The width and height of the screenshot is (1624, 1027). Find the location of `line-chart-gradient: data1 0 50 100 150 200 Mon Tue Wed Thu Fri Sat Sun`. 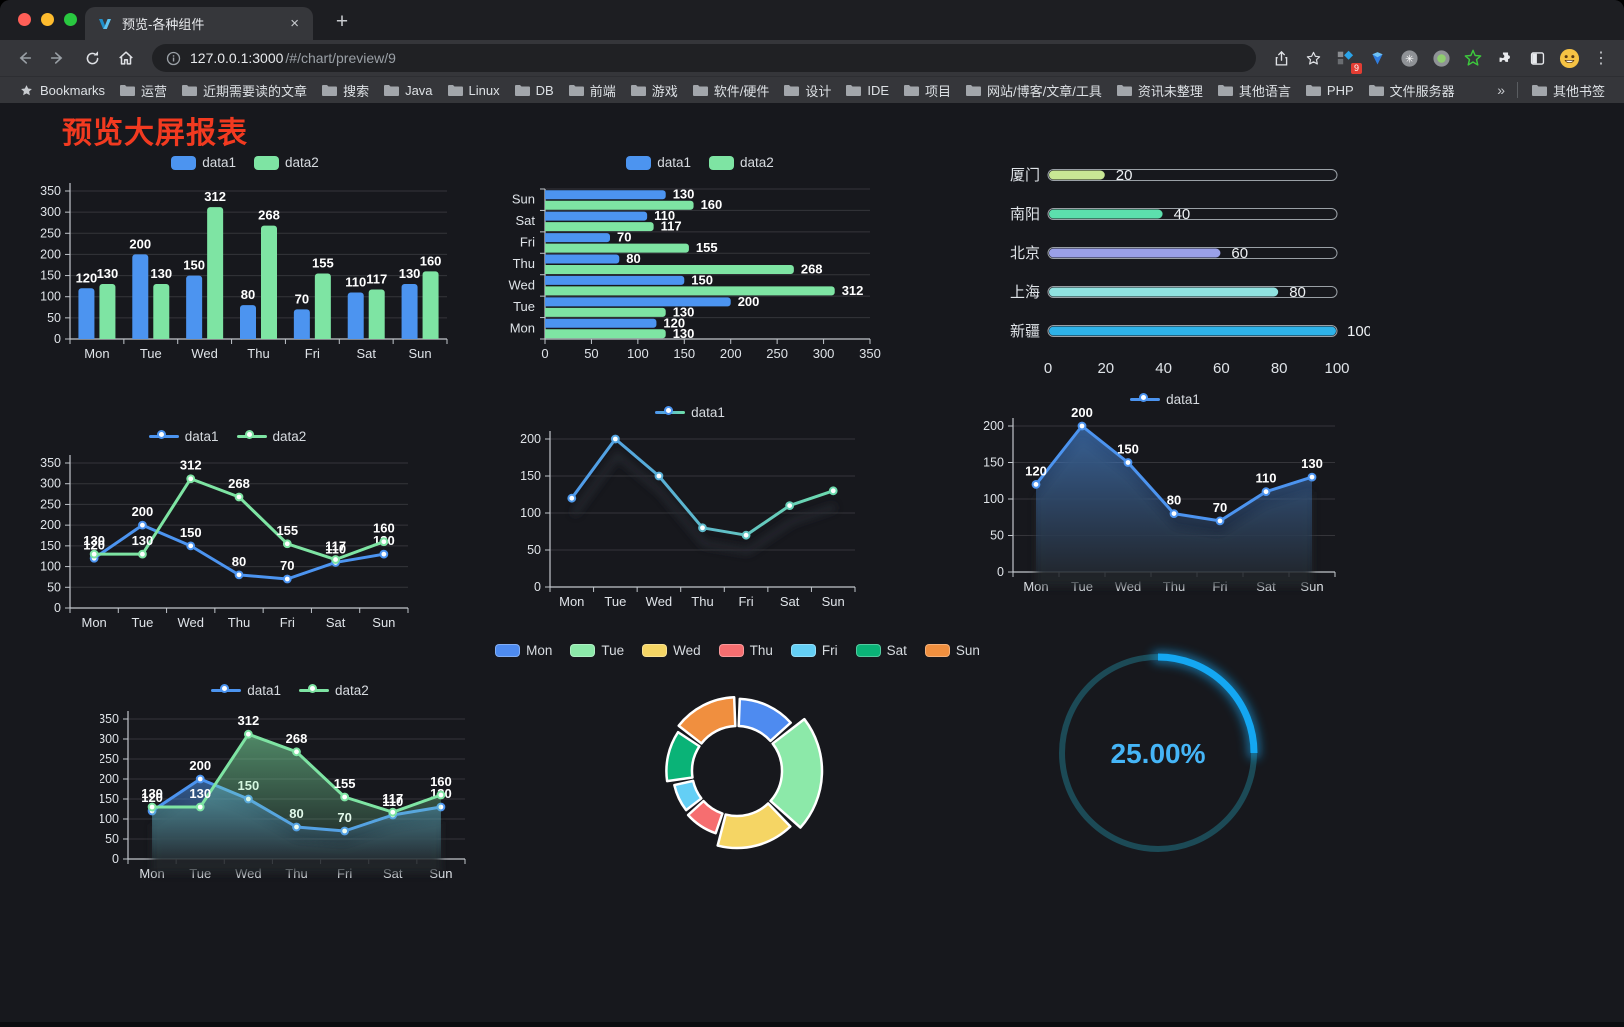

line-chart-gradient: data1 0 50 100 150 200 Mon Tue Wed Thu Fri Sat Sun is located at coordinates (690, 505).